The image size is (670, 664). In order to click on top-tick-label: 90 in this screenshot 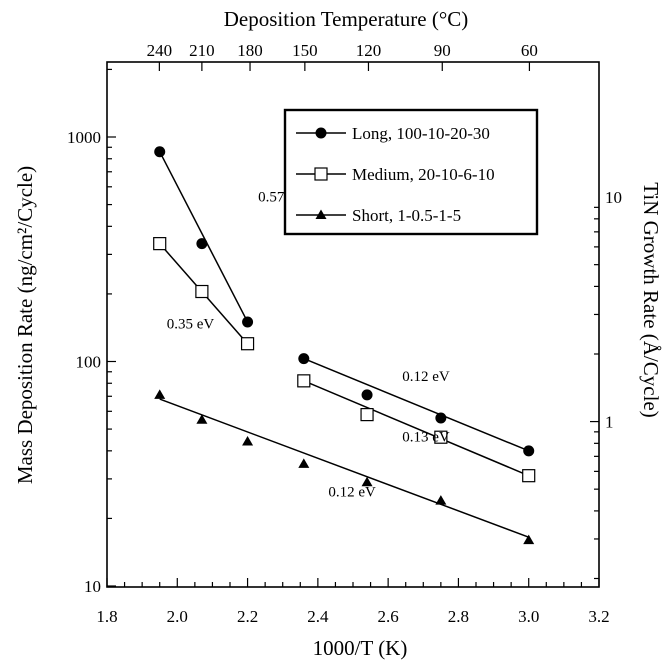, I will do `click(442, 50)`.